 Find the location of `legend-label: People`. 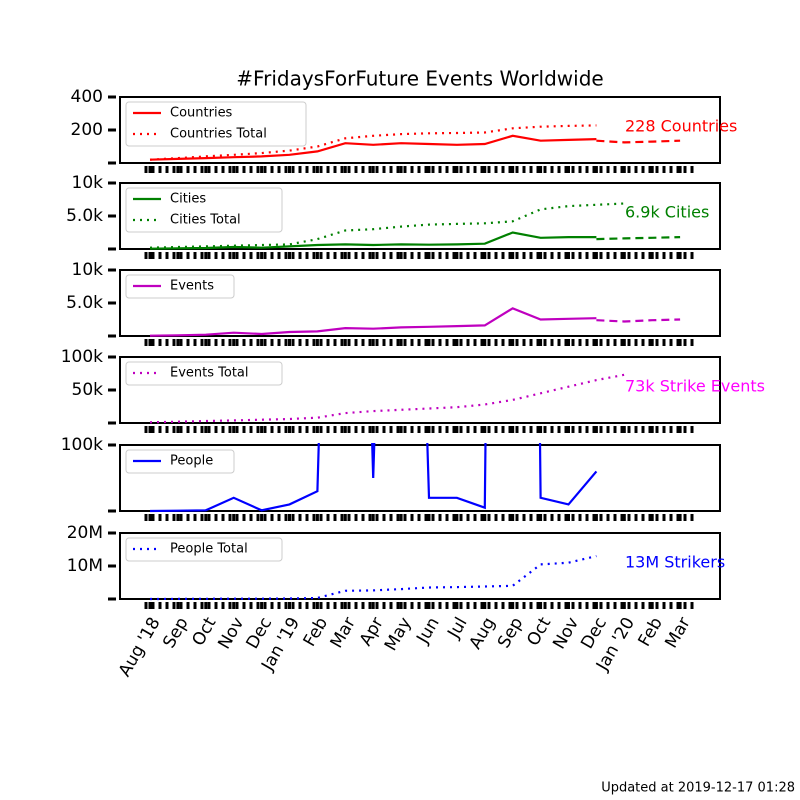

legend-label: People is located at coordinates (191, 461).